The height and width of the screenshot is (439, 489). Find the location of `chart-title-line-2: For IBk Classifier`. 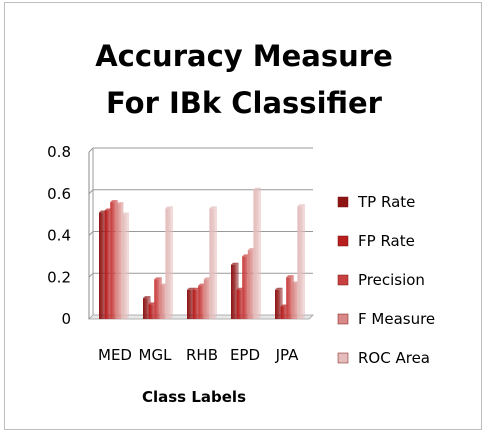

chart-title-line-2: For IBk Classifier is located at coordinates (244, 103).